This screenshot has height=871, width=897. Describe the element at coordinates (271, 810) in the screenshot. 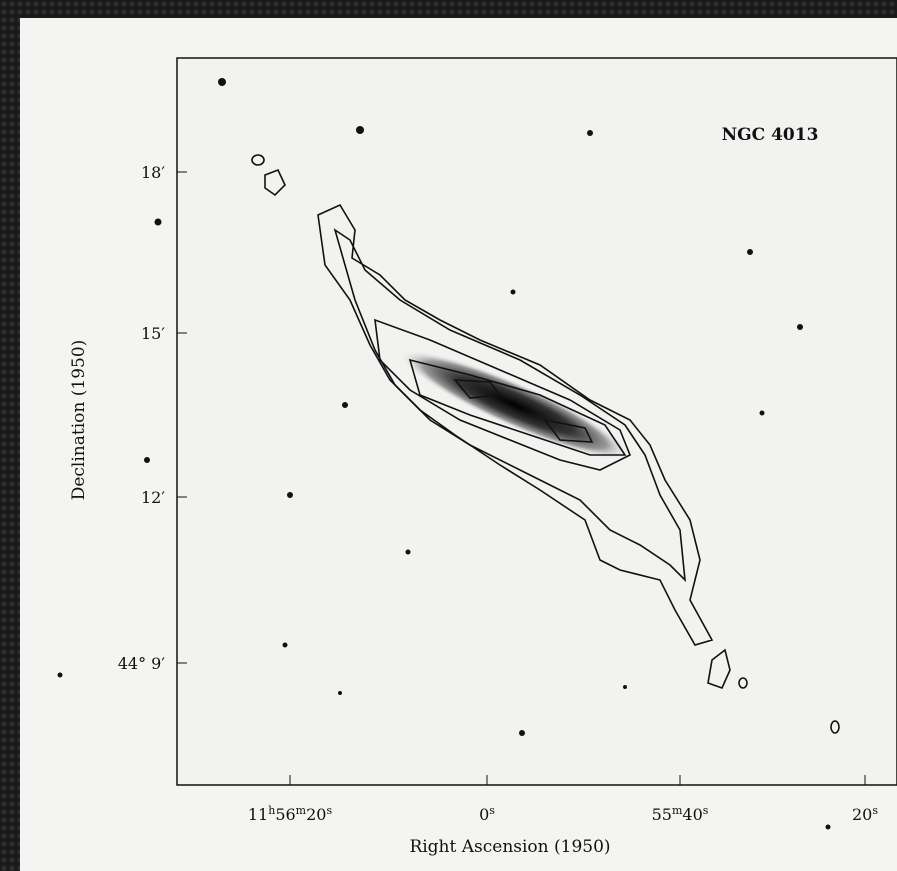

I see `tick-unit: h` at that location.